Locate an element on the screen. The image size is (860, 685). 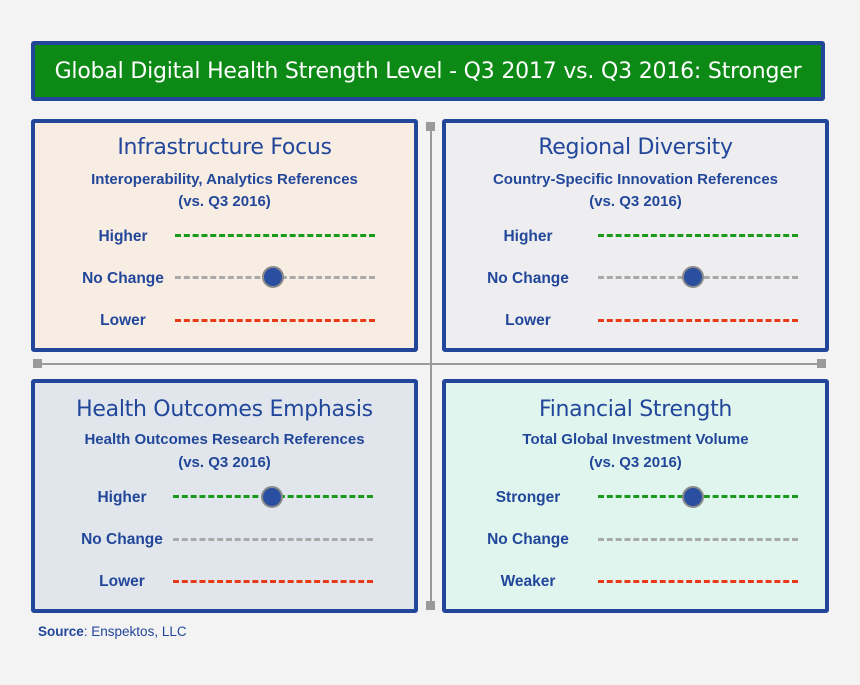
source-citation: Source: Enspektos, LLC is located at coordinates (112, 631).